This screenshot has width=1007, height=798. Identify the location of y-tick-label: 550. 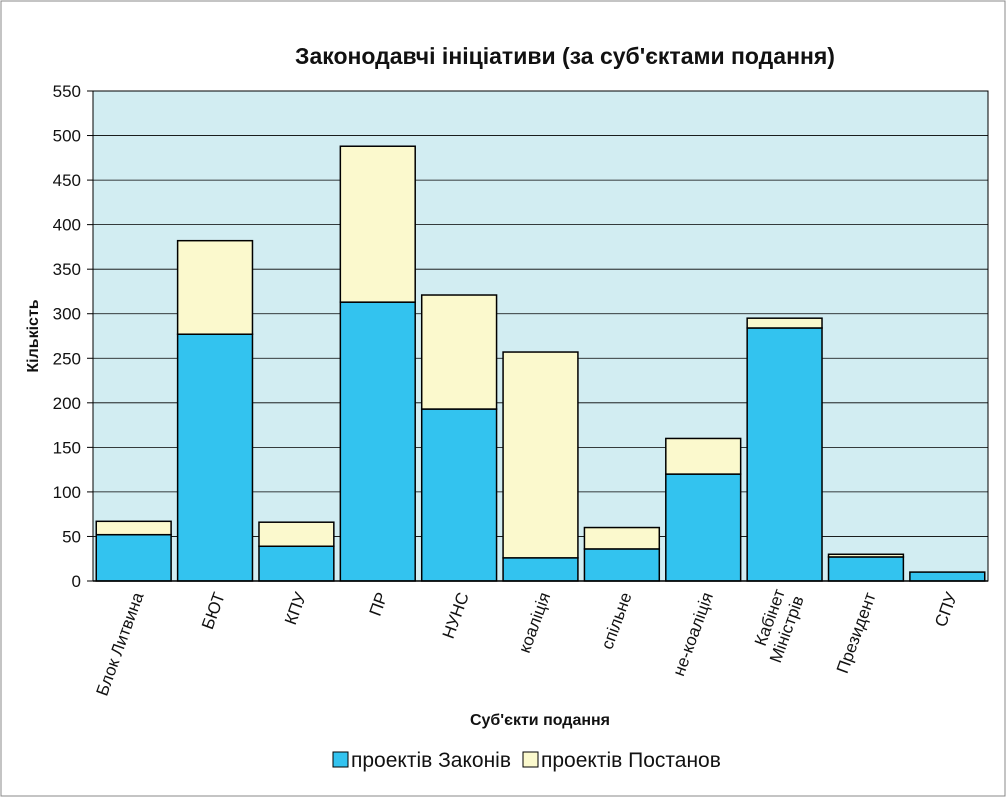
(67, 91).